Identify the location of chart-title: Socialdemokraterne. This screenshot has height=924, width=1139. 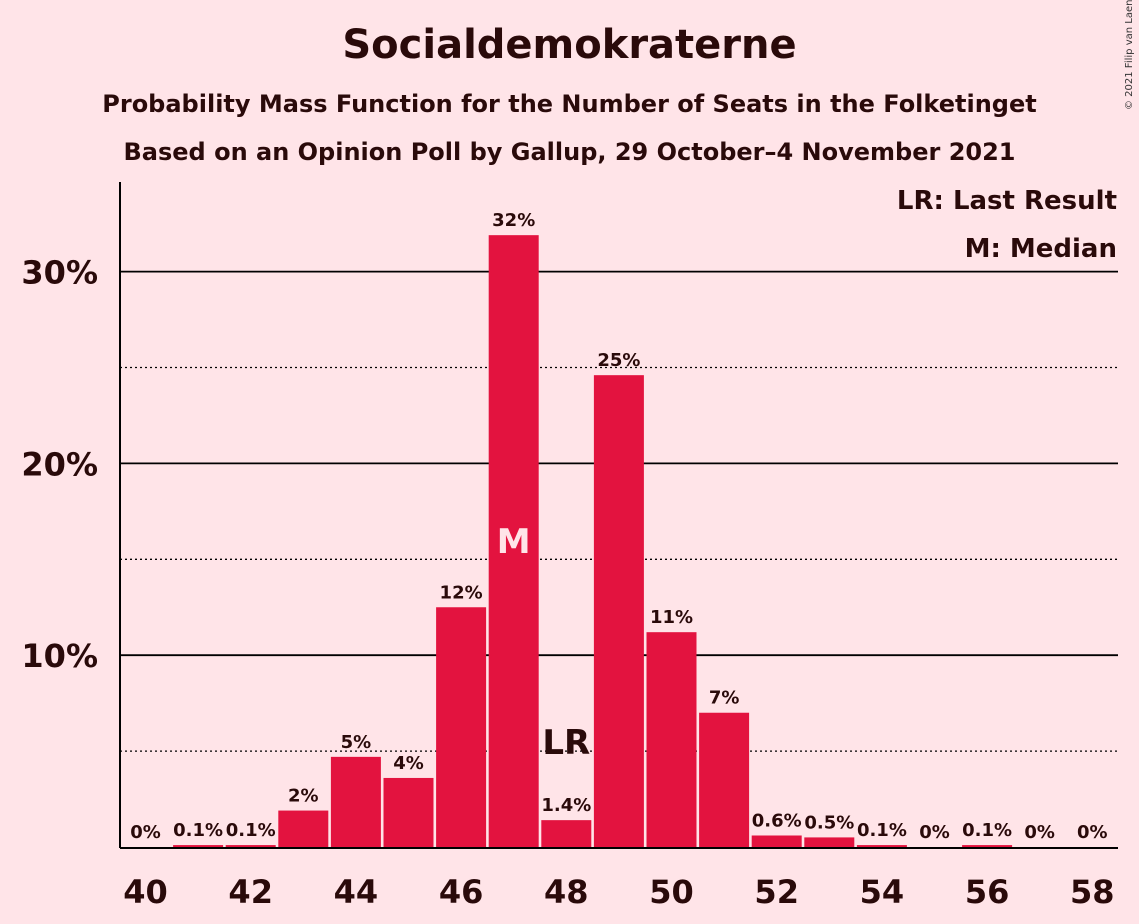
(569, 45).